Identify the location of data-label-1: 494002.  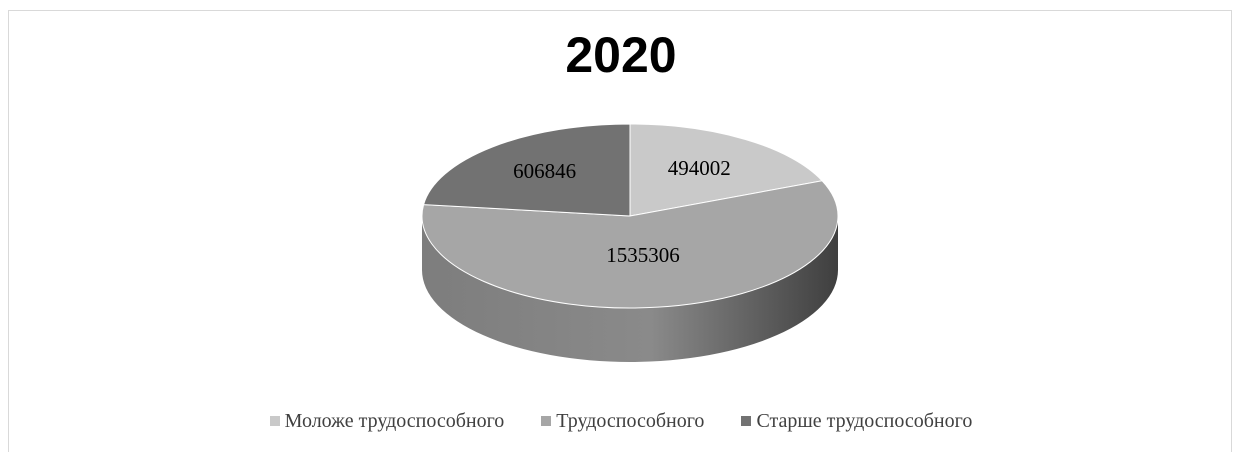
(699, 168).